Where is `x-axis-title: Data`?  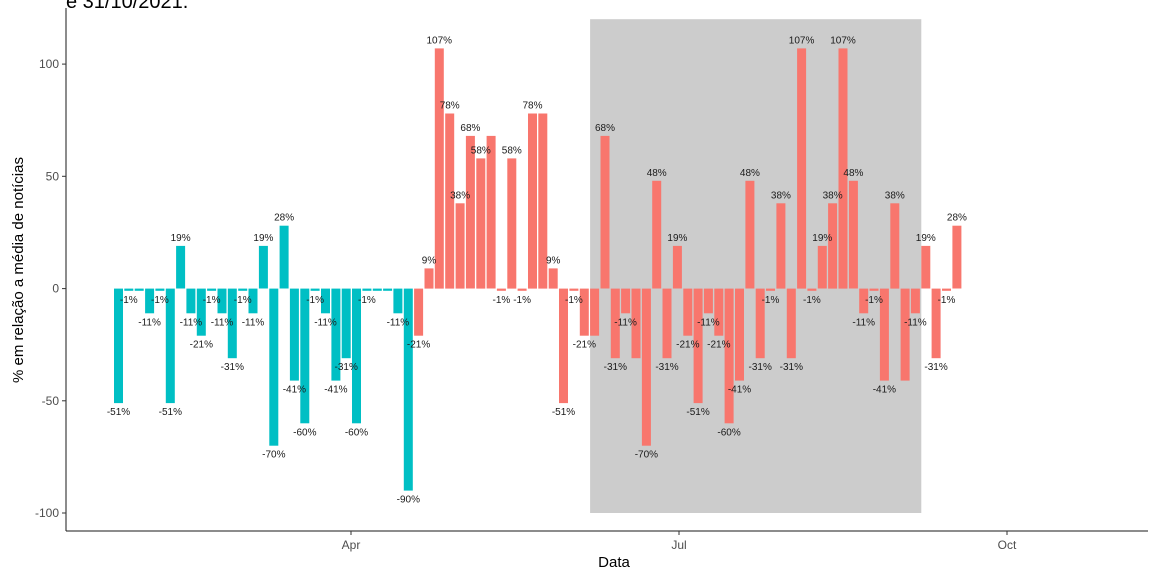
x-axis-title: Data is located at coordinates (614, 562).